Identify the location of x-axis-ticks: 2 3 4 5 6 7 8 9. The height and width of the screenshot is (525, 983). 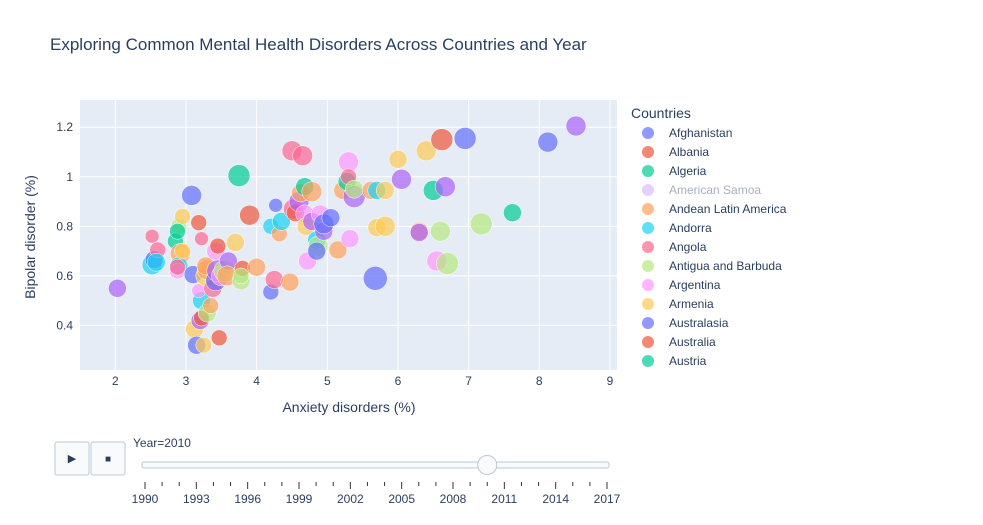
(363, 381).